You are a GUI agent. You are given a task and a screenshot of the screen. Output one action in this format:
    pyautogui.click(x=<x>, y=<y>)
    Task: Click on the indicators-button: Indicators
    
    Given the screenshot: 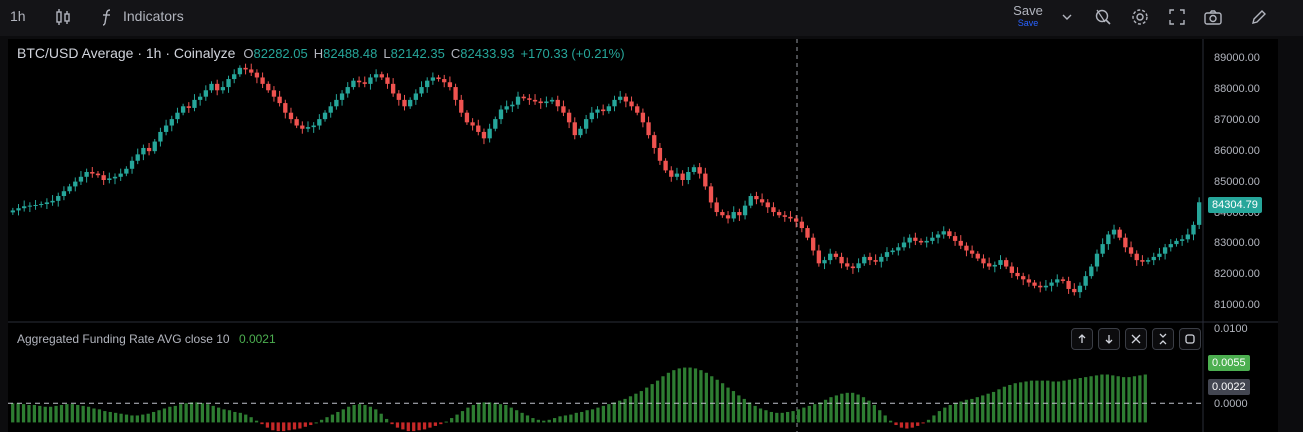 What is the action you would take?
    pyautogui.click(x=153, y=16)
    